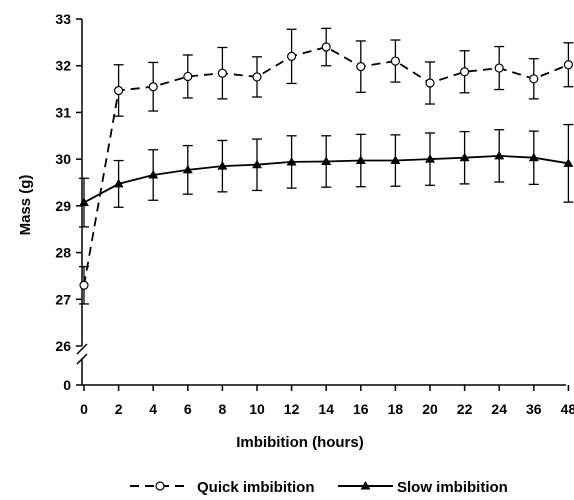 The height and width of the screenshot is (500, 574). What do you see at coordinates (63, 253) in the screenshot?
I see `y-tick-label: 28` at bounding box center [63, 253].